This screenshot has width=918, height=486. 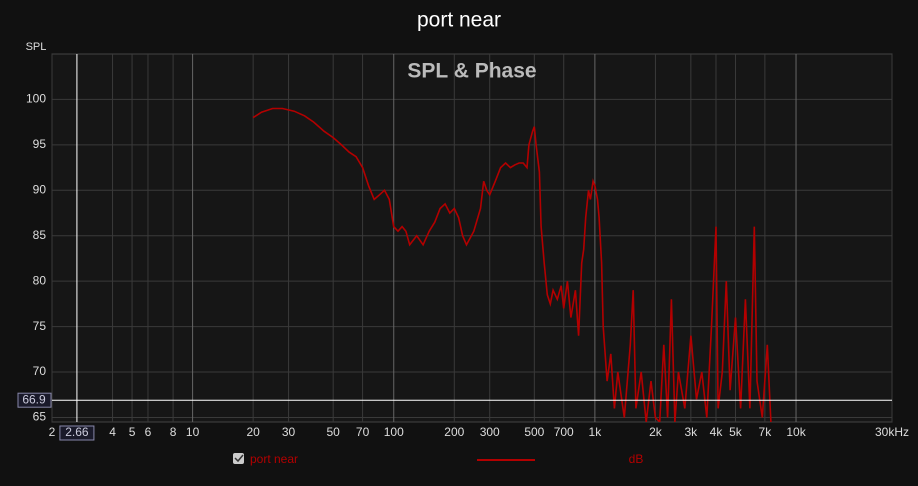 I want to click on y-tick-label: 85, so click(x=40, y=235).